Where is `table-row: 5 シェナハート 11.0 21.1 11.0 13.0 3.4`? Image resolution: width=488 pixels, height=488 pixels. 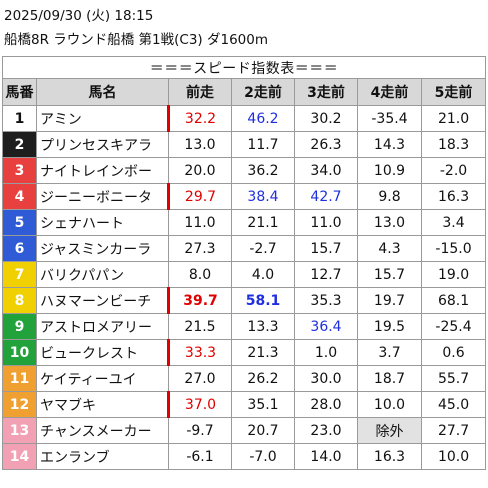
table-row: 5 シェナハート 11.0 21.1 11.0 13.0 3.4 is located at coordinates (244, 222).